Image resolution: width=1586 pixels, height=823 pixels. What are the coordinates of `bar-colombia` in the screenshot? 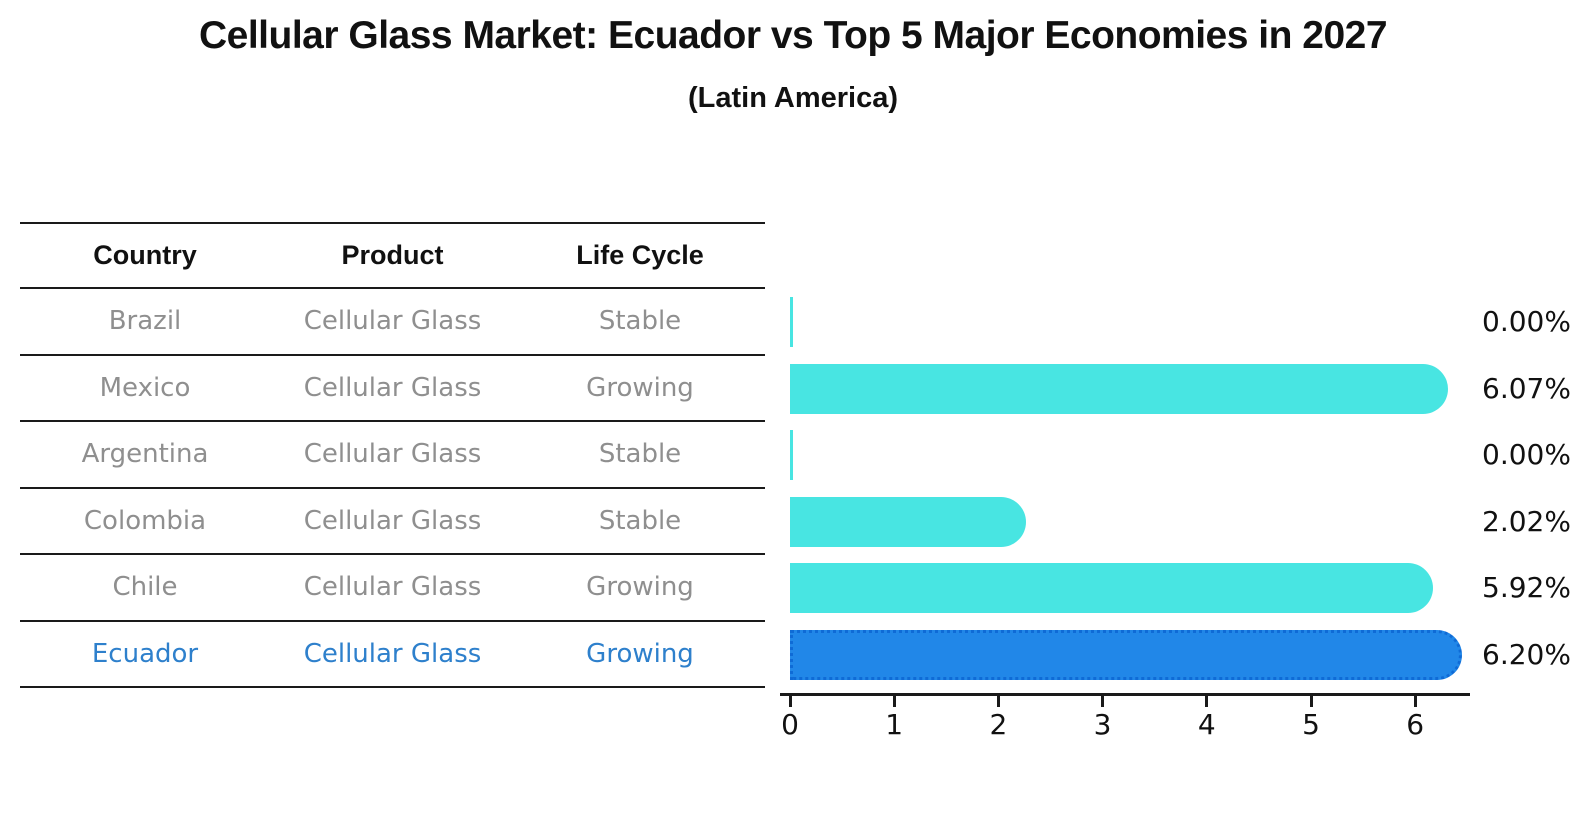 It's located at (908, 521).